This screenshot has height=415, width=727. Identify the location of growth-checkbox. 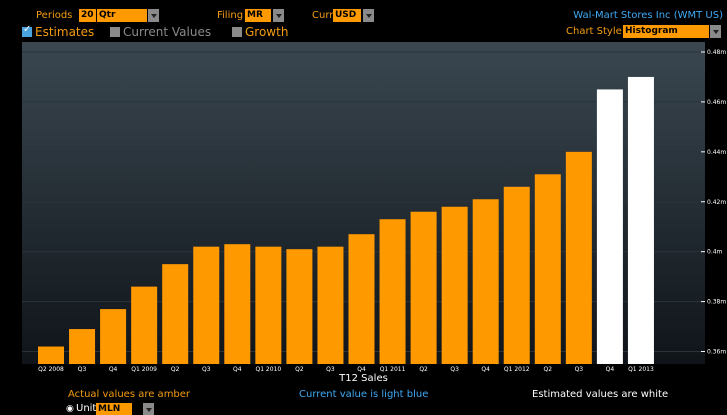
(237, 32).